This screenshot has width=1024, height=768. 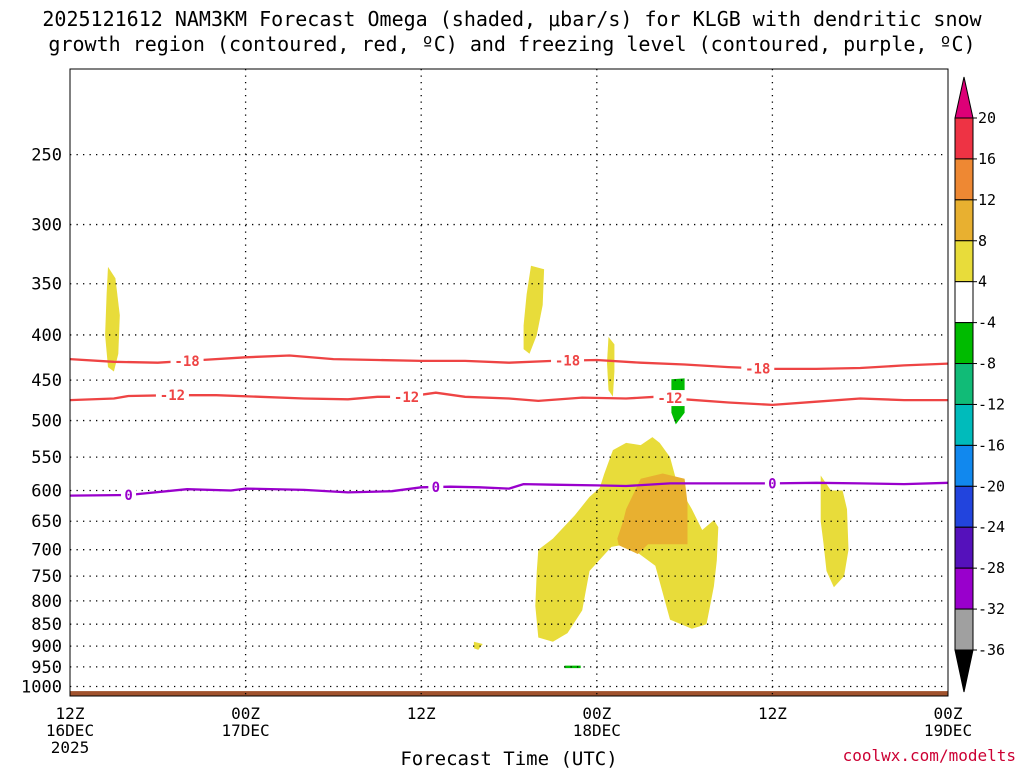 I want to click on colorbar-label: -32, so click(x=991, y=609).